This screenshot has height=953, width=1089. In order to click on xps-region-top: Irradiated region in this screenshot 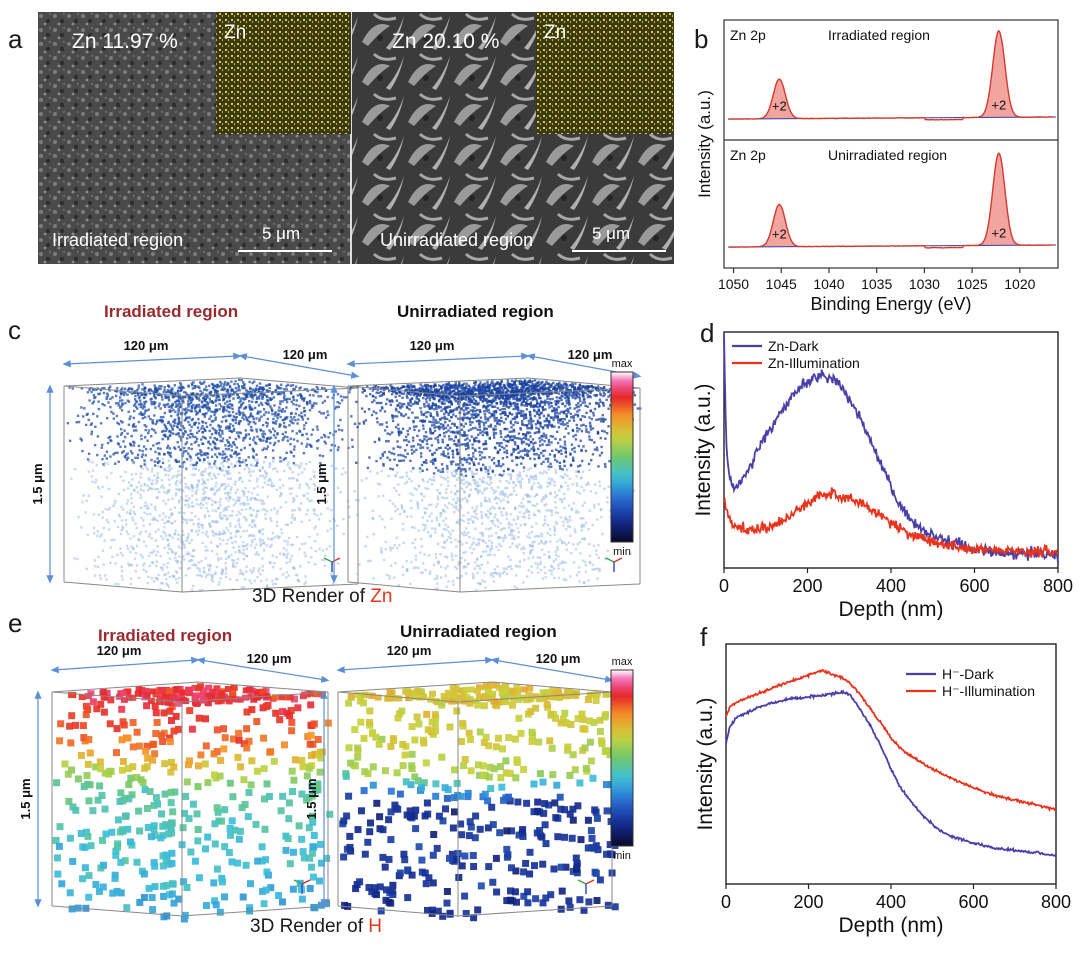, I will do `click(879, 35)`.